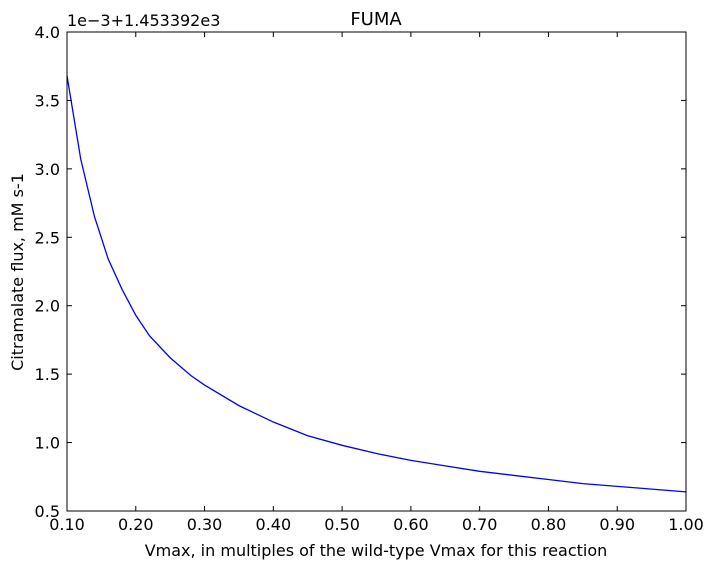 Image resolution: width=715 pixels, height=570 pixels. What do you see at coordinates (47, 306) in the screenshot?
I see `y-tick-label: 2.0` at bounding box center [47, 306].